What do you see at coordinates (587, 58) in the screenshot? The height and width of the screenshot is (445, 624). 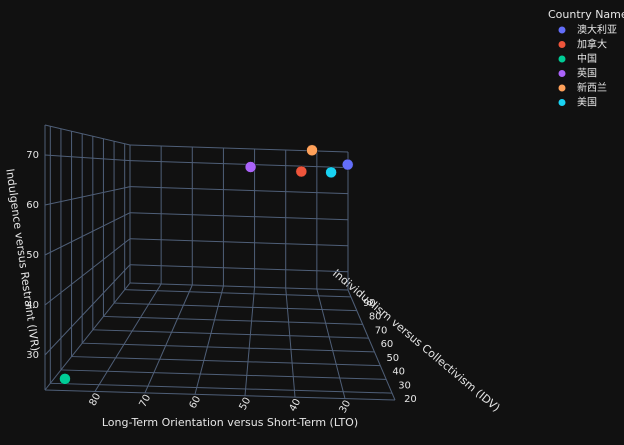 I see `legend-label: 中国` at bounding box center [587, 58].